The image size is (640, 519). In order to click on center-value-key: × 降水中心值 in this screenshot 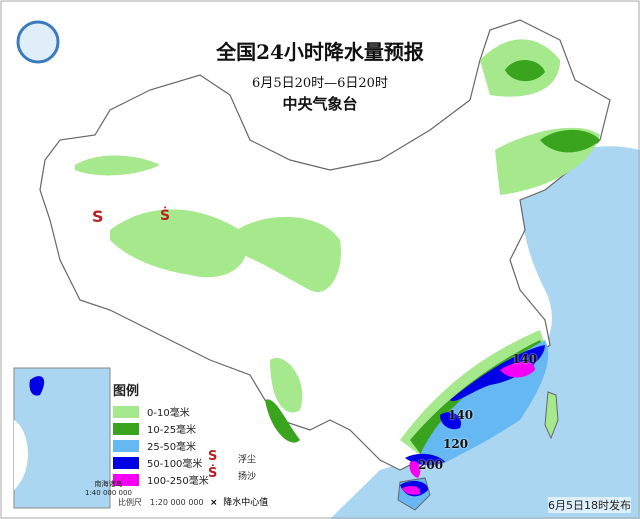, I will do `click(239, 503)`.